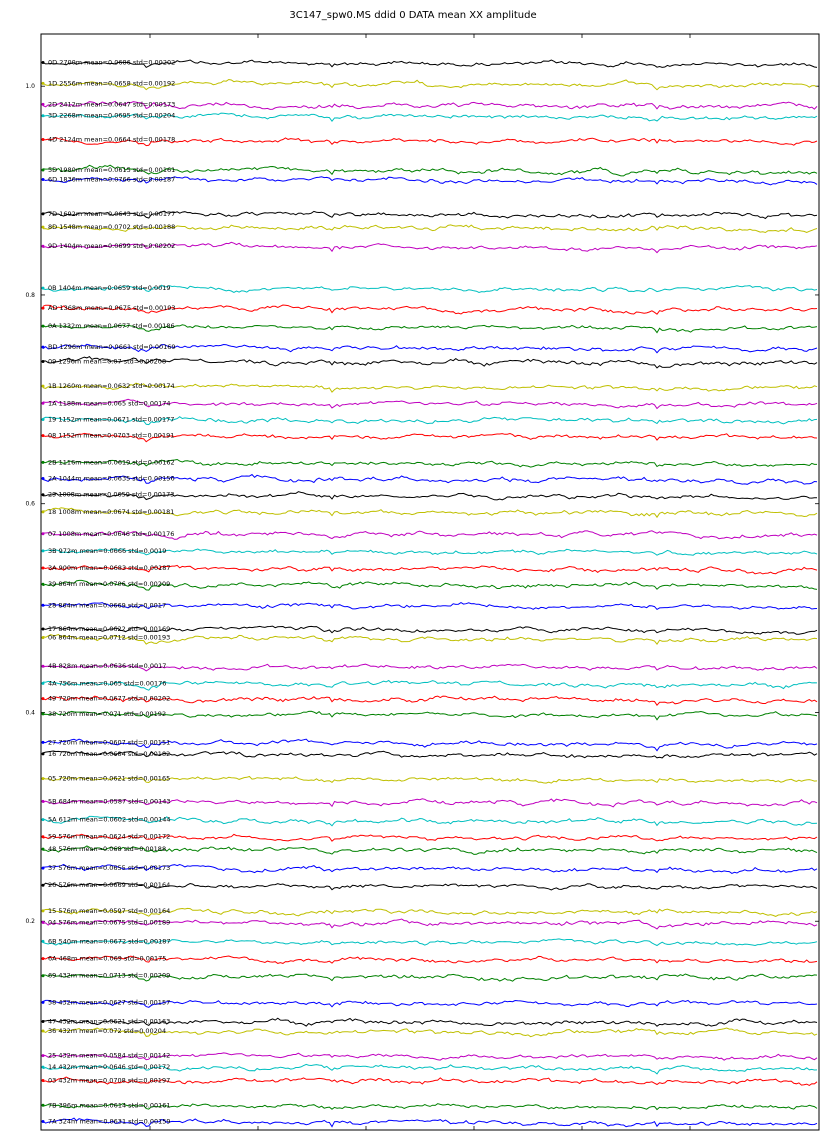  I want to click on y-tick-label: 0.6, so click(30, 504).